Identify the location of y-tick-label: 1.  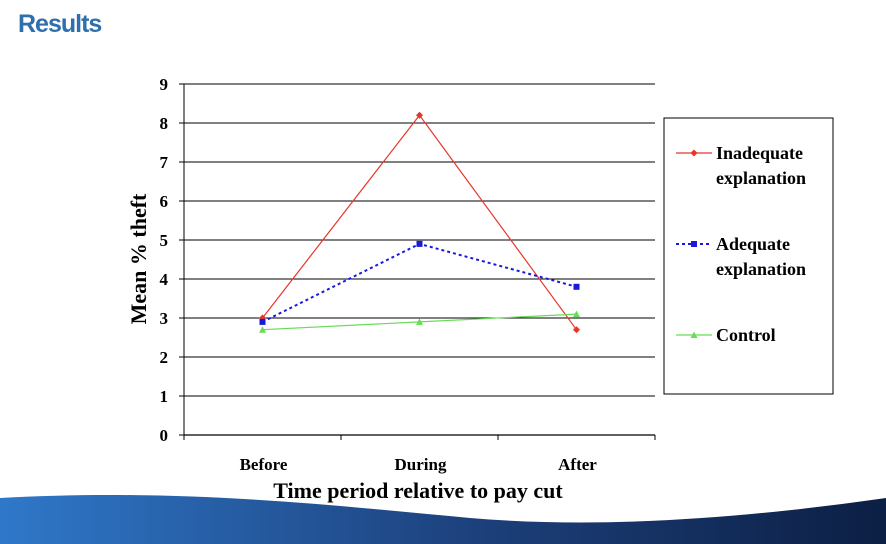
(164, 396).